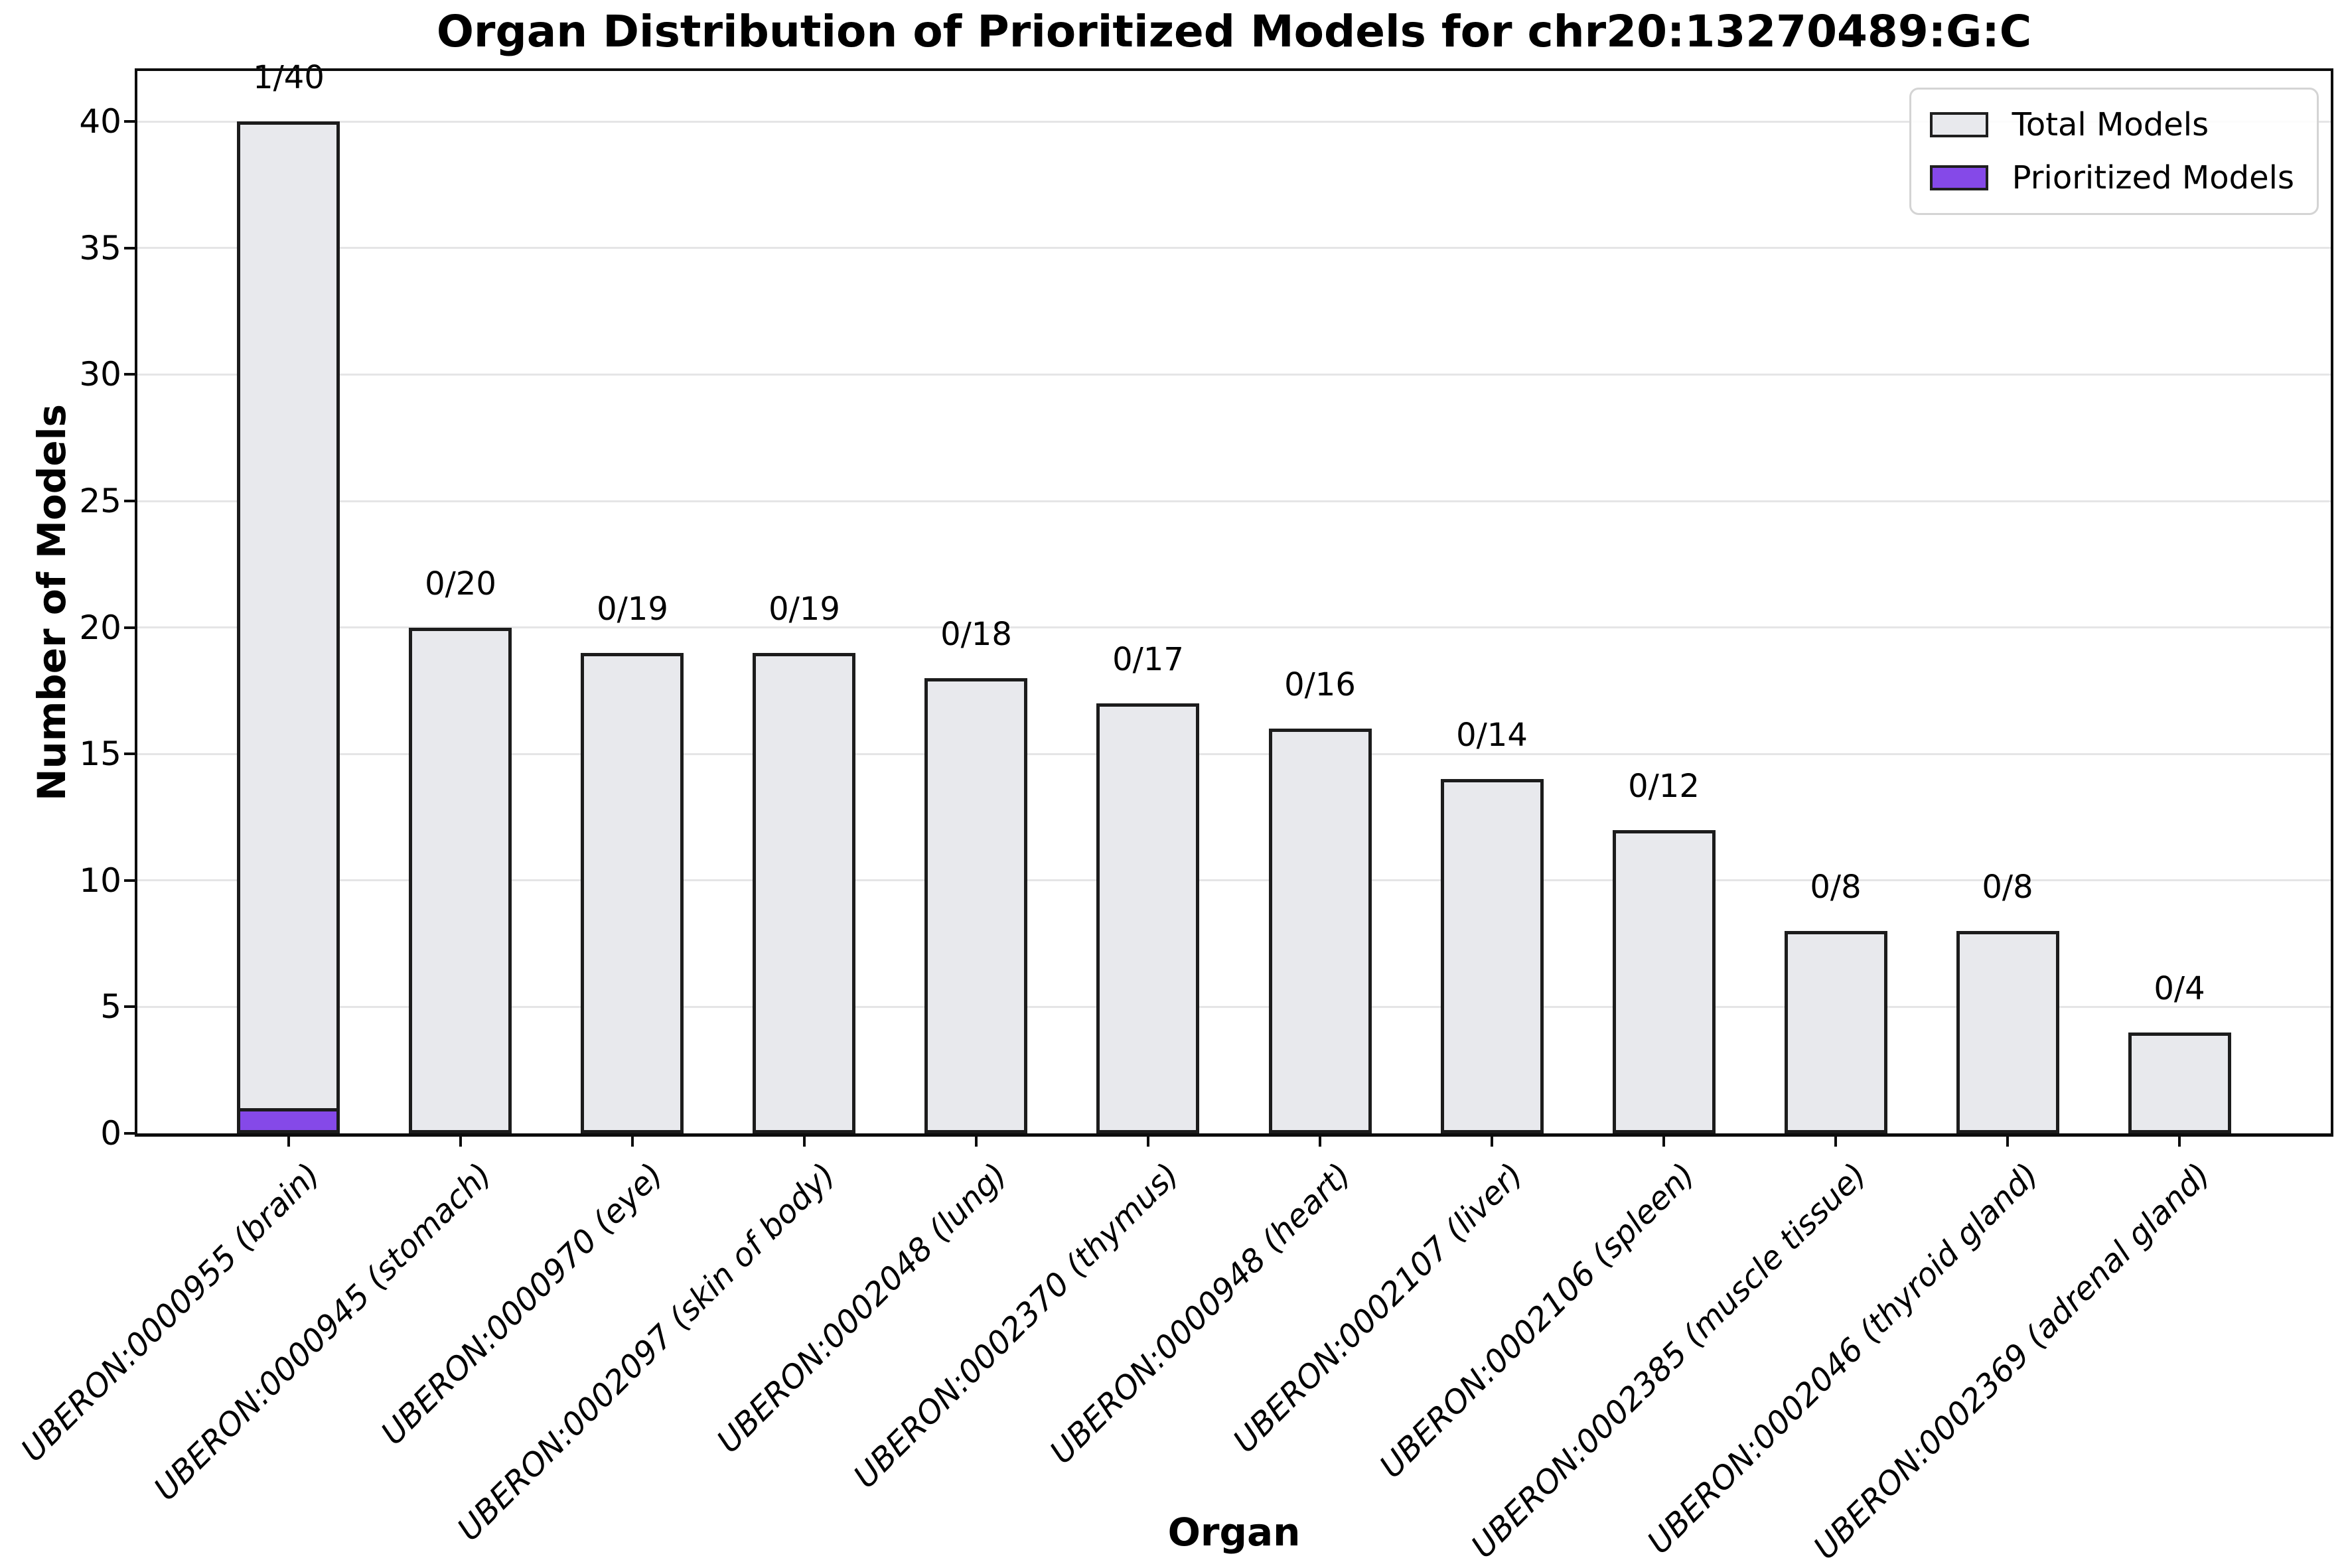 The image size is (2346, 1568). Describe the element at coordinates (100, 501) in the screenshot. I see `y-tick-label: 25` at that location.